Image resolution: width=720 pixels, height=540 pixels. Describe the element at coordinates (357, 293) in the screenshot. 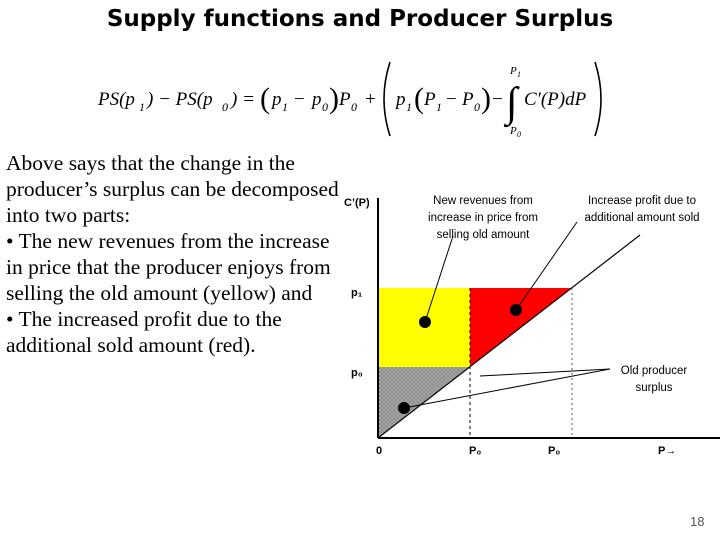

I see `y-tick-p1: p₁` at that location.